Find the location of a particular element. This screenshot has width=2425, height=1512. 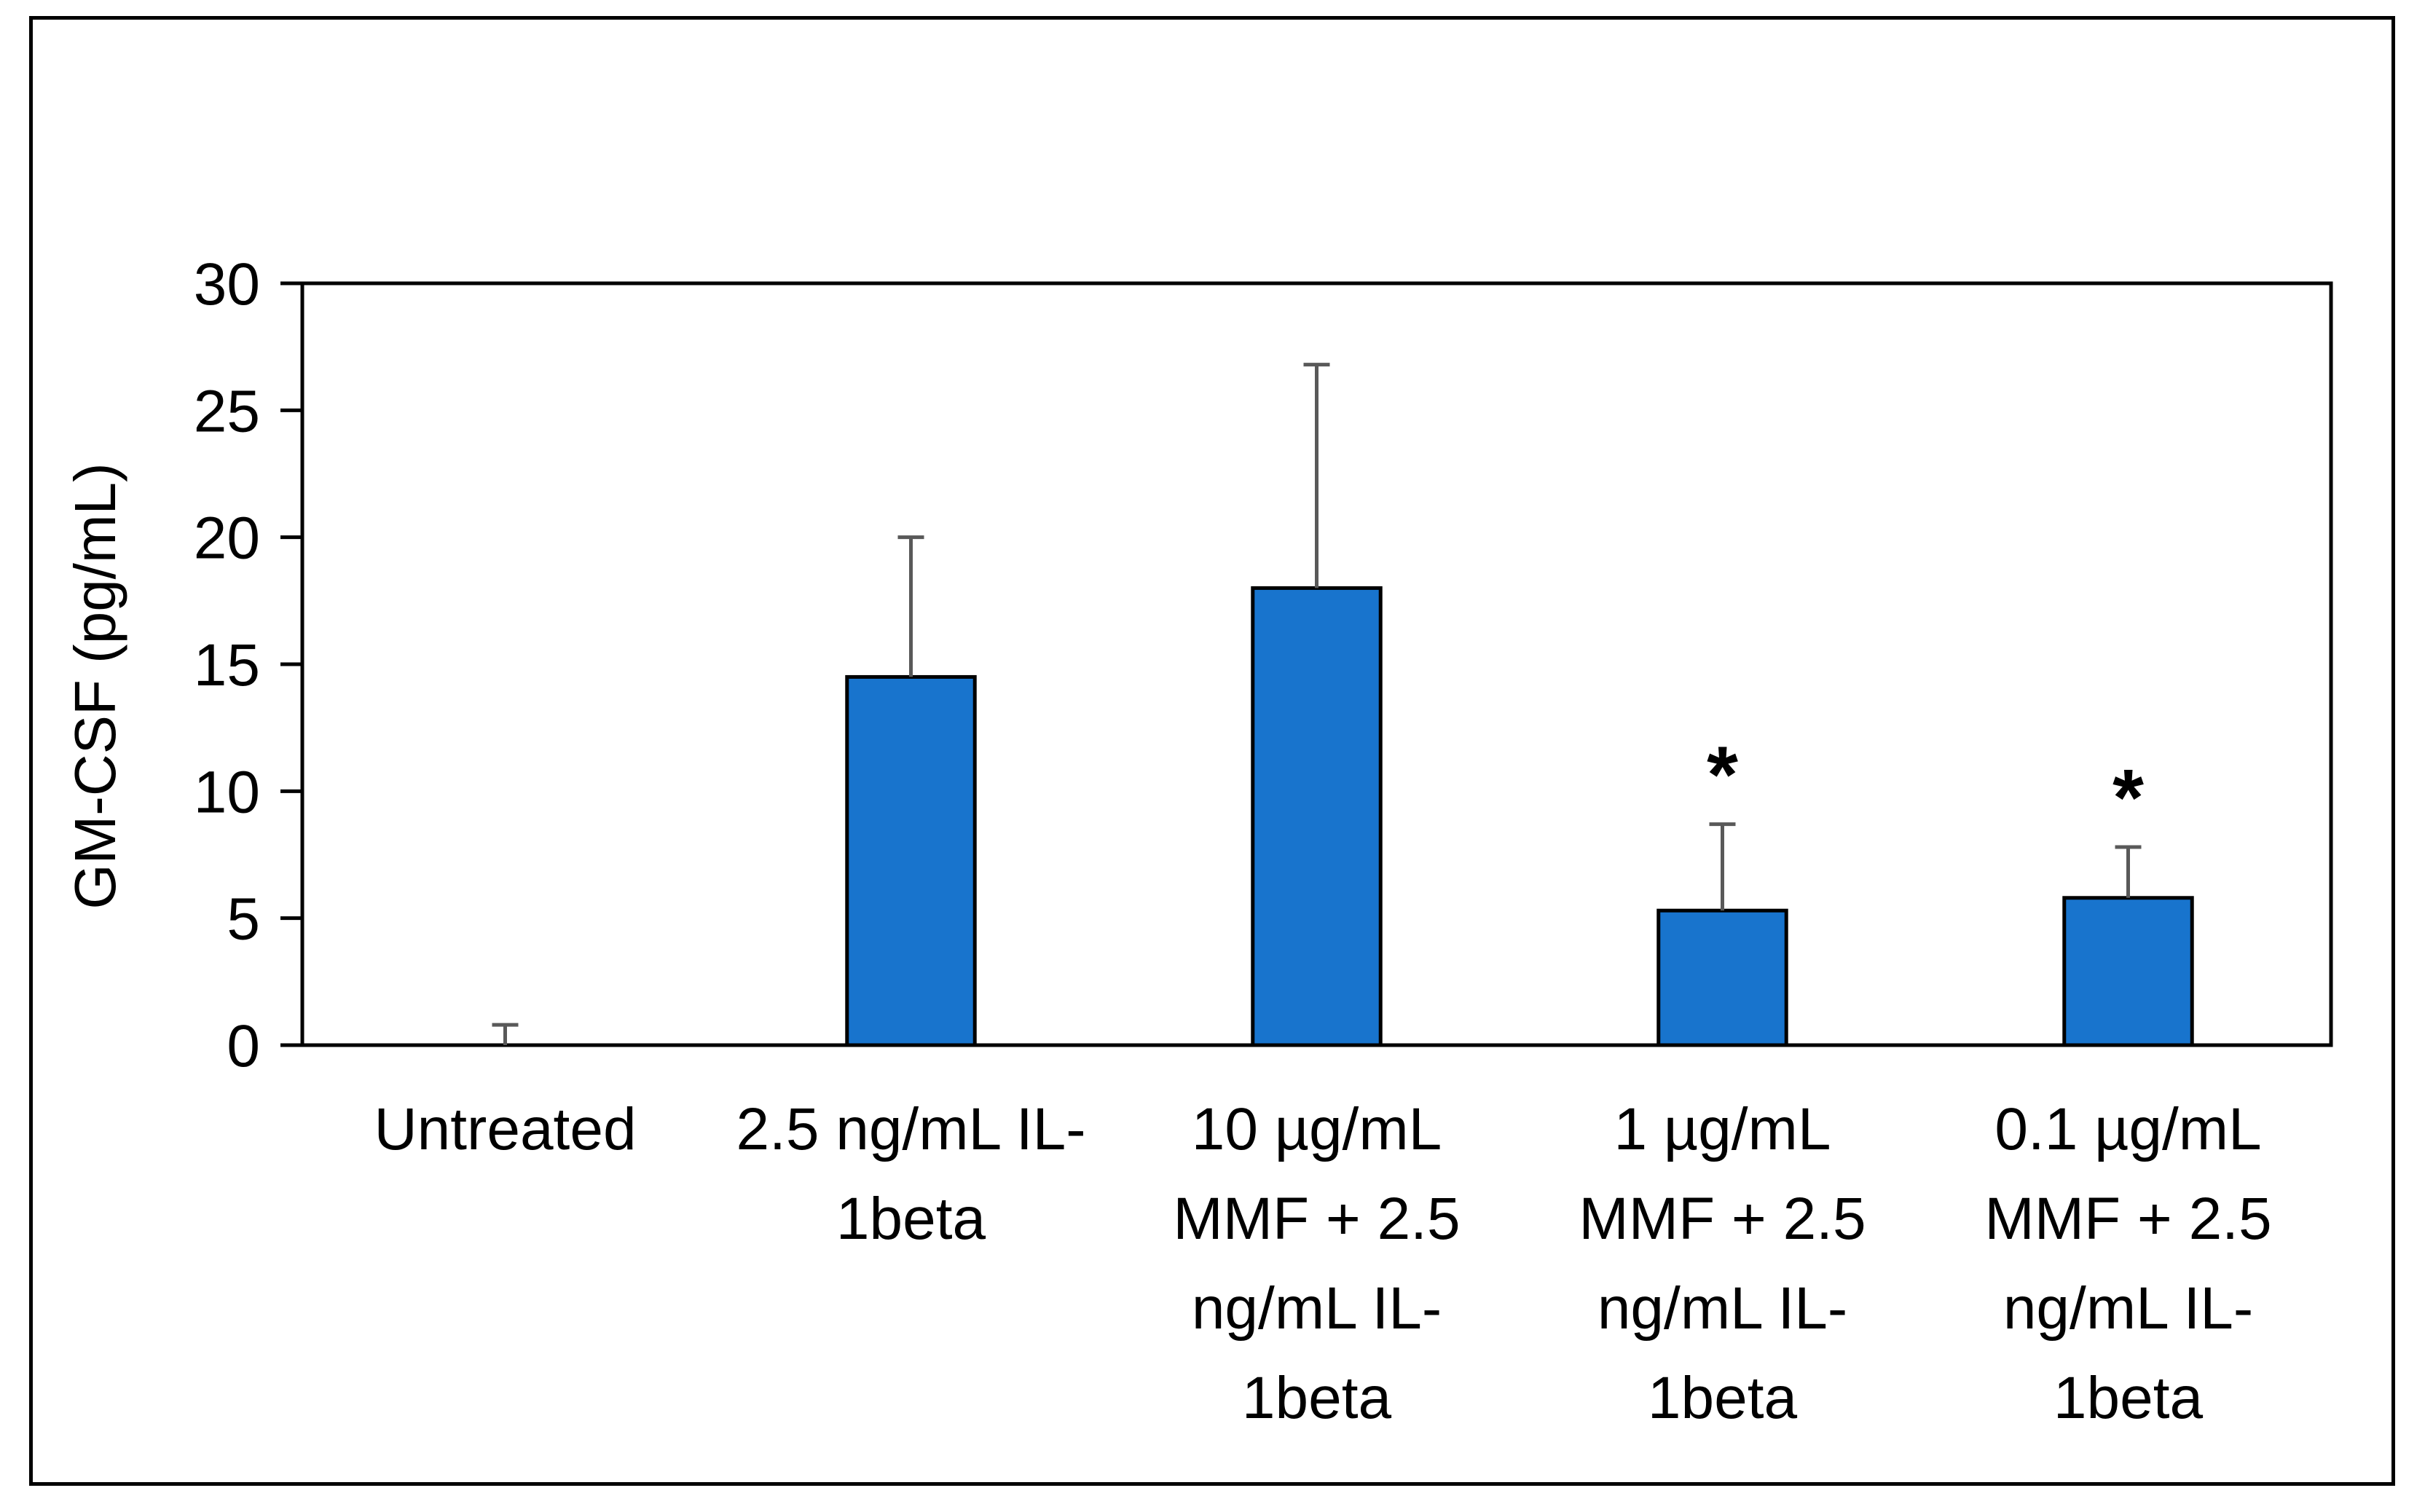

y-tick-label: 20 is located at coordinates (227, 538).